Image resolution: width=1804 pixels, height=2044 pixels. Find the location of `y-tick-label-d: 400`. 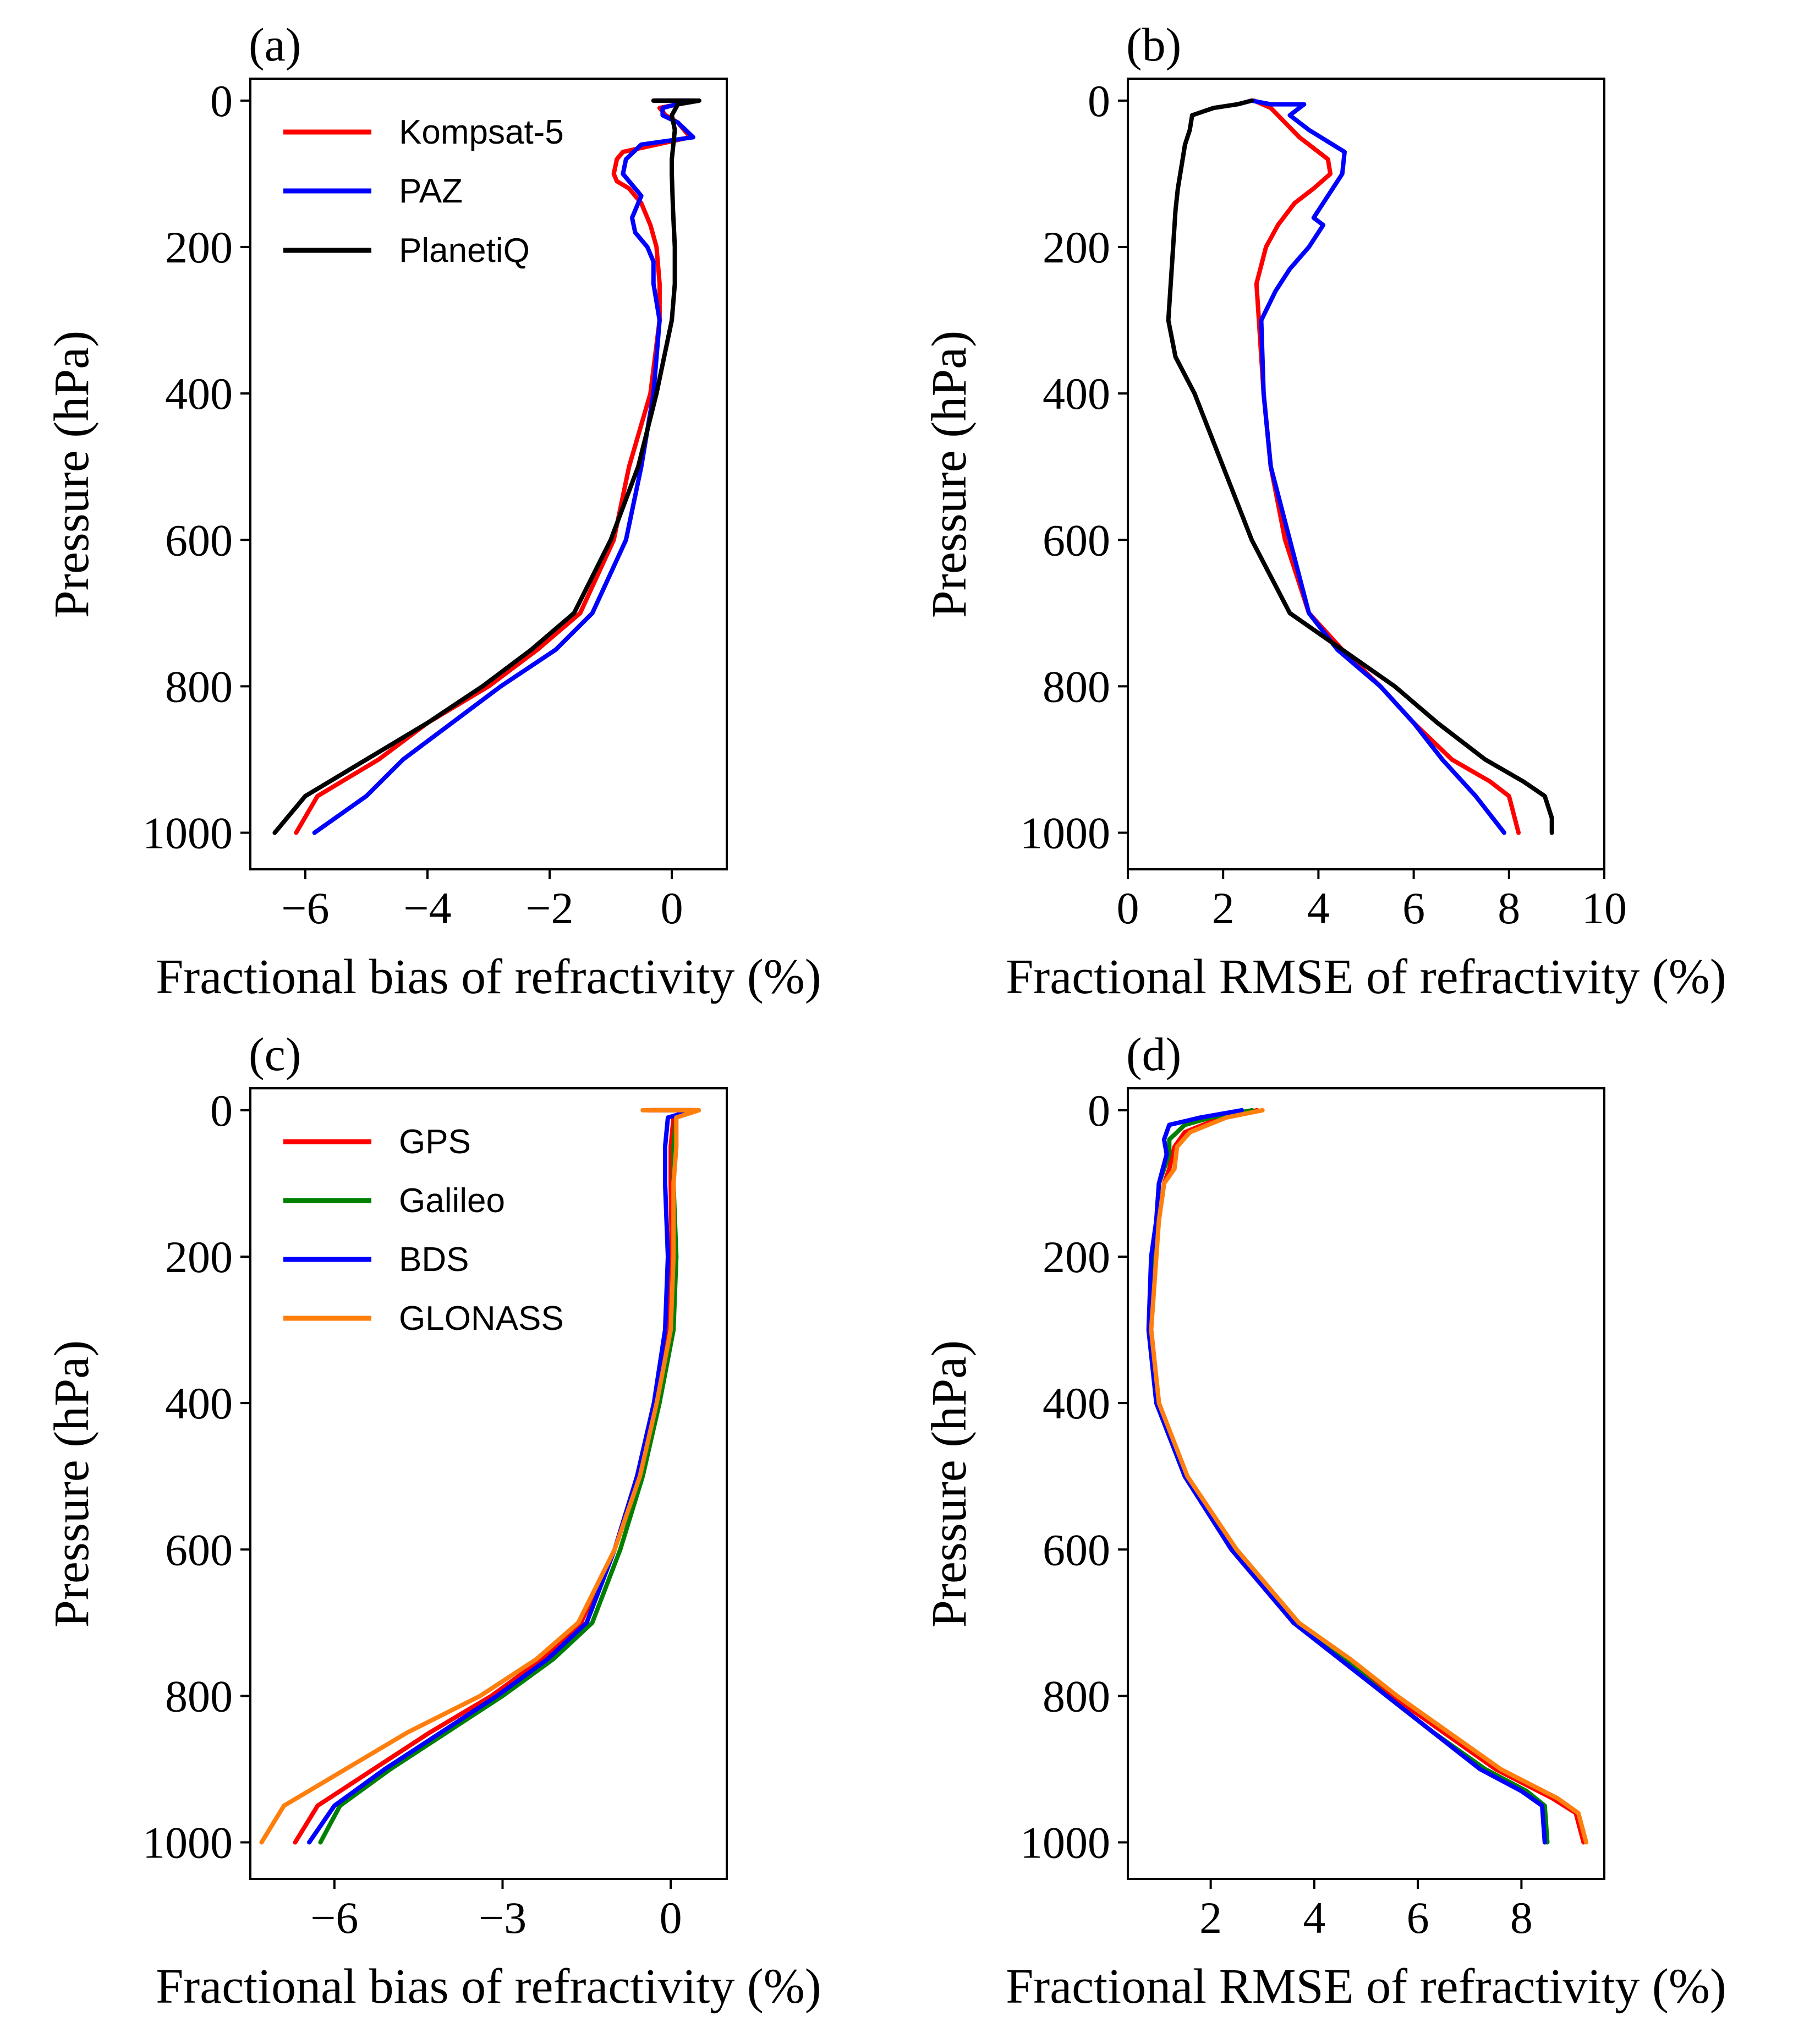

y-tick-label-d: 400 is located at coordinates (1076, 1403).